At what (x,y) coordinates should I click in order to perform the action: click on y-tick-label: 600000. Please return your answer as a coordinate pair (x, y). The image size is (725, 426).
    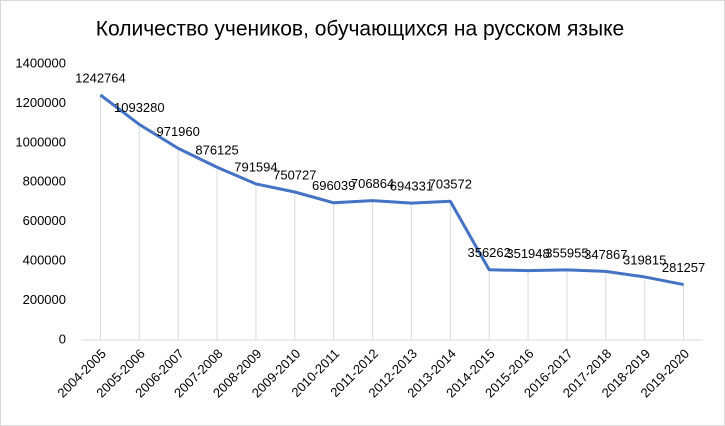
    Looking at the image, I should click on (44, 220).